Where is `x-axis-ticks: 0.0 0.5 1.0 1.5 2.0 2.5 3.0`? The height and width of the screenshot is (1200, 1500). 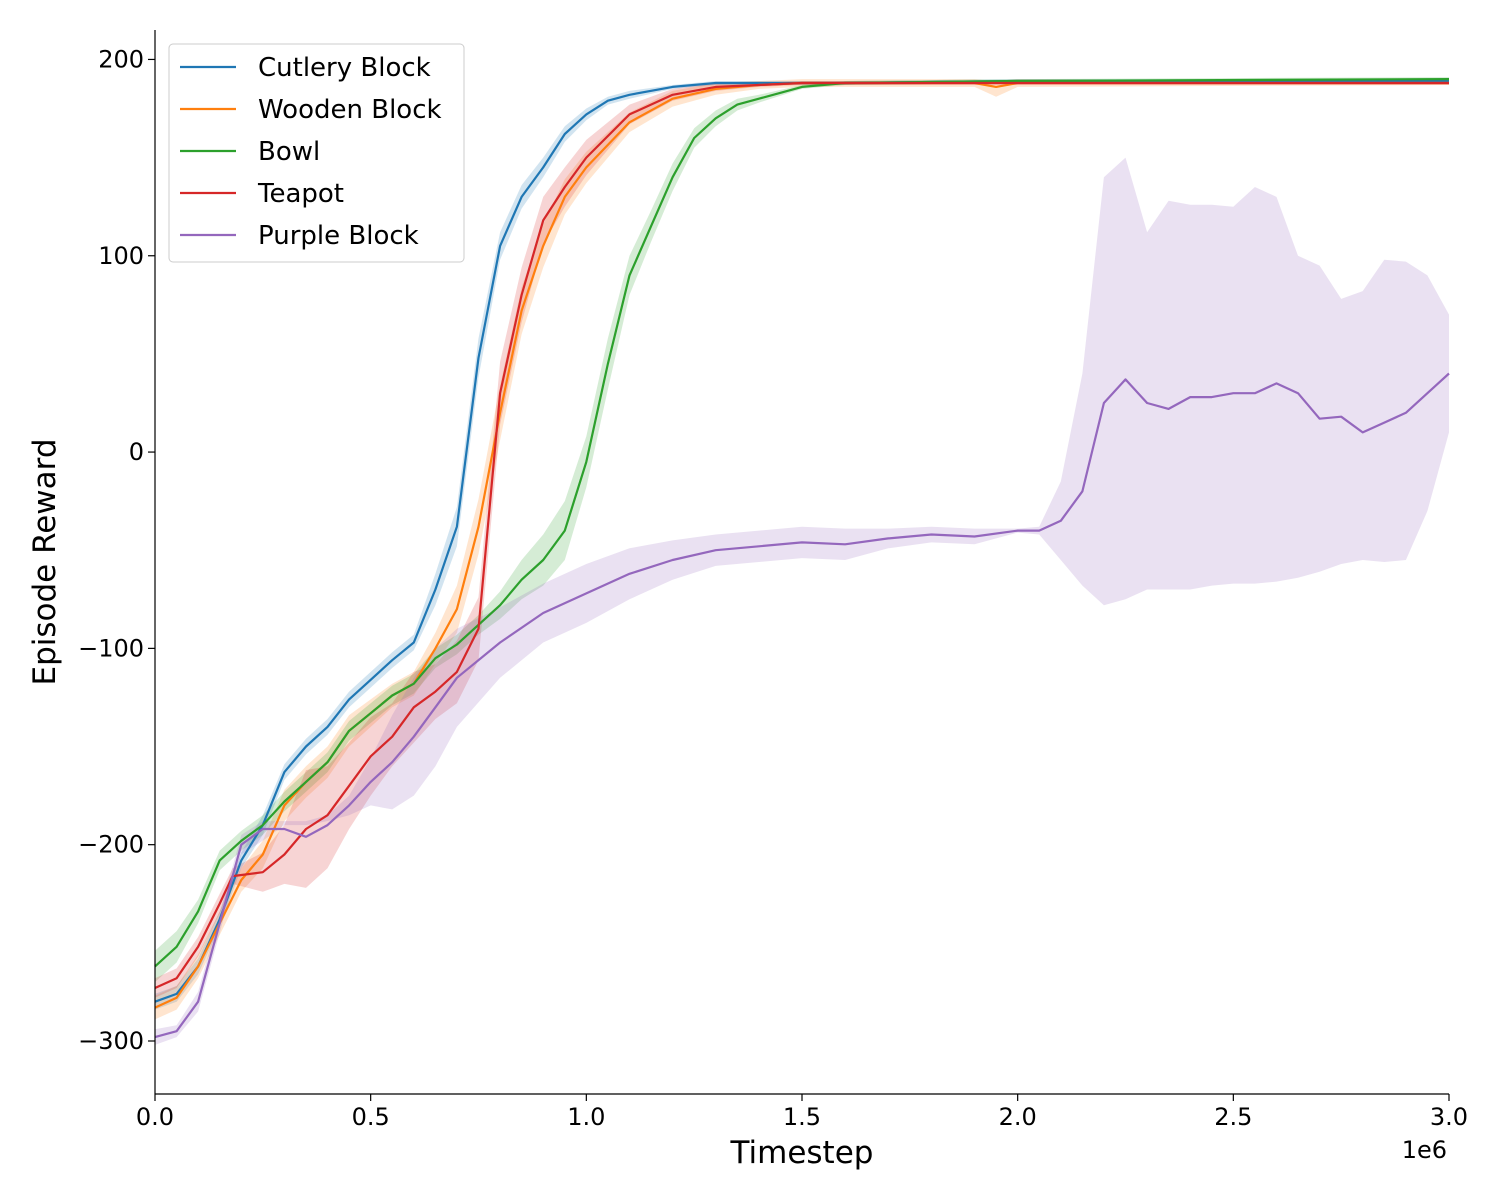 x-axis-ticks: 0.0 0.5 1.0 1.5 2.0 2.5 3.0 is located at coordinates (802, 1112).